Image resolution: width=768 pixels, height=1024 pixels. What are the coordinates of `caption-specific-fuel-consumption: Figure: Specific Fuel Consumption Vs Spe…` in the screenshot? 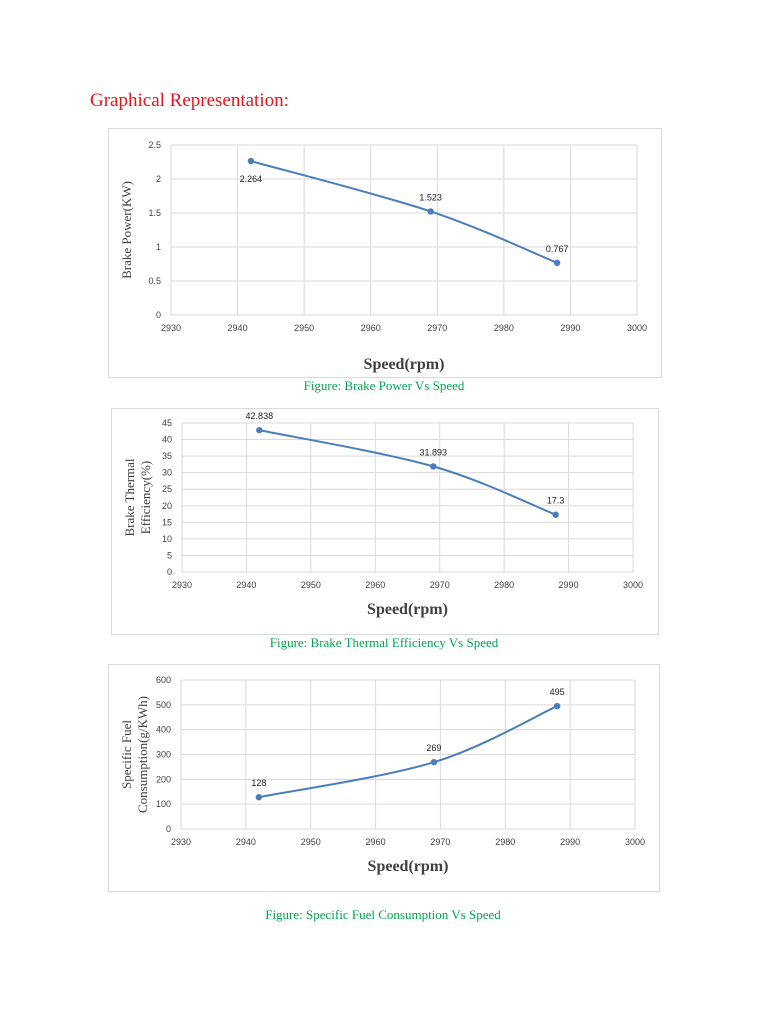 It's located at (383, 914).